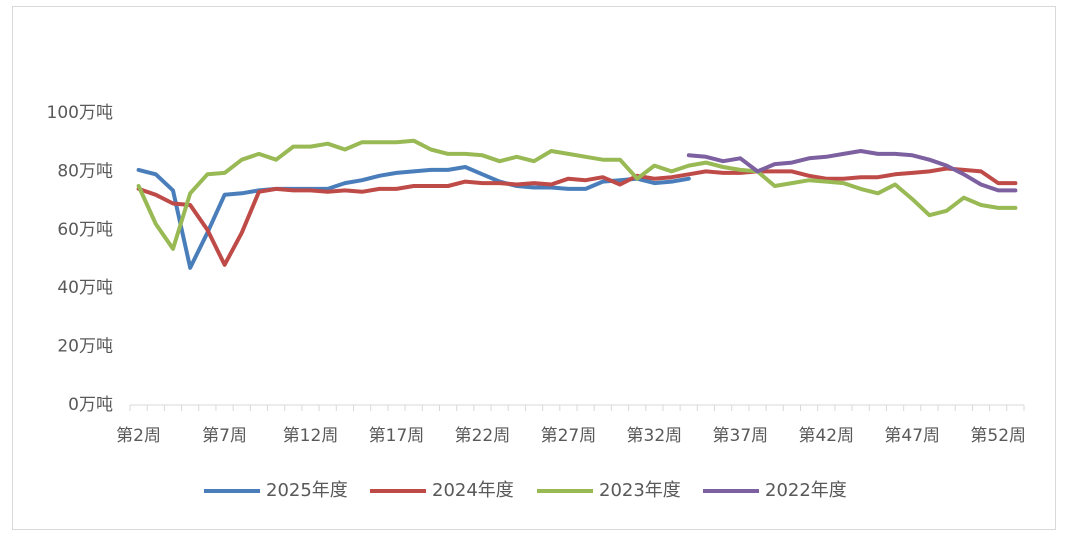 This screenshot has height=544, width=1067. I want to click on x-tick-label: 第42周, so click(826, 436).